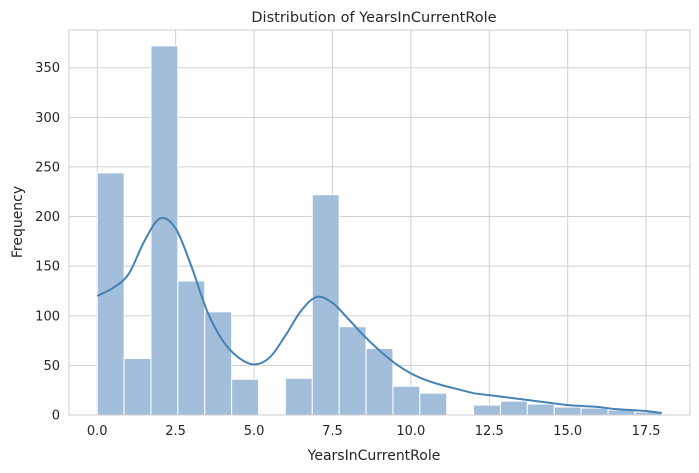 Image resolution: width=699 pixels, height=473 pixels. What do you see at coordinates (332, 431) in the screenshot?
I see `x-tick-label: 7.5` at bounding box center [332, 431].